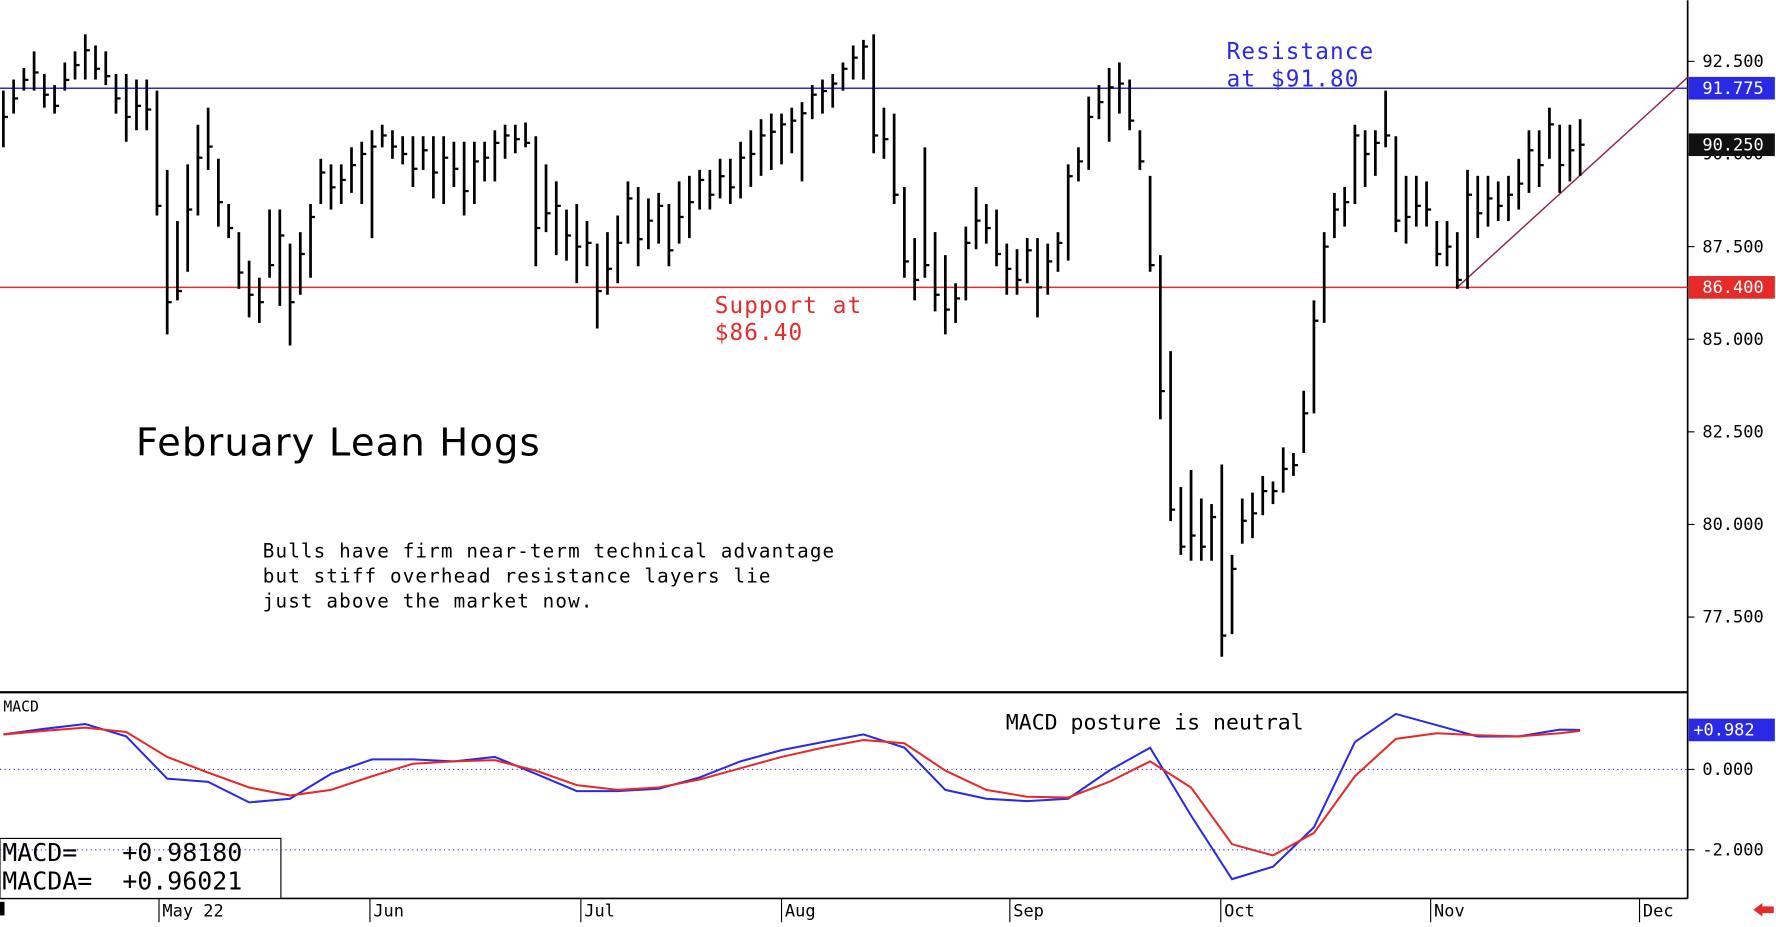 The height and width of the screenshot is (927, 1776). I want to click on scroll-marker, so click(2, 908).